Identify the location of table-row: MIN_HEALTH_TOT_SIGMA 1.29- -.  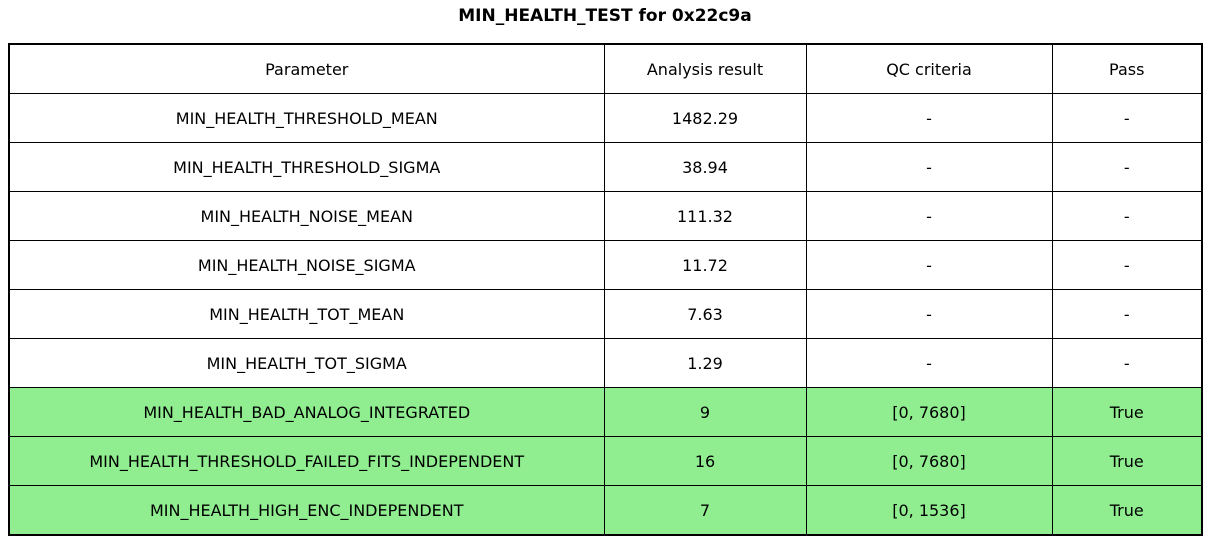
(605, 363).